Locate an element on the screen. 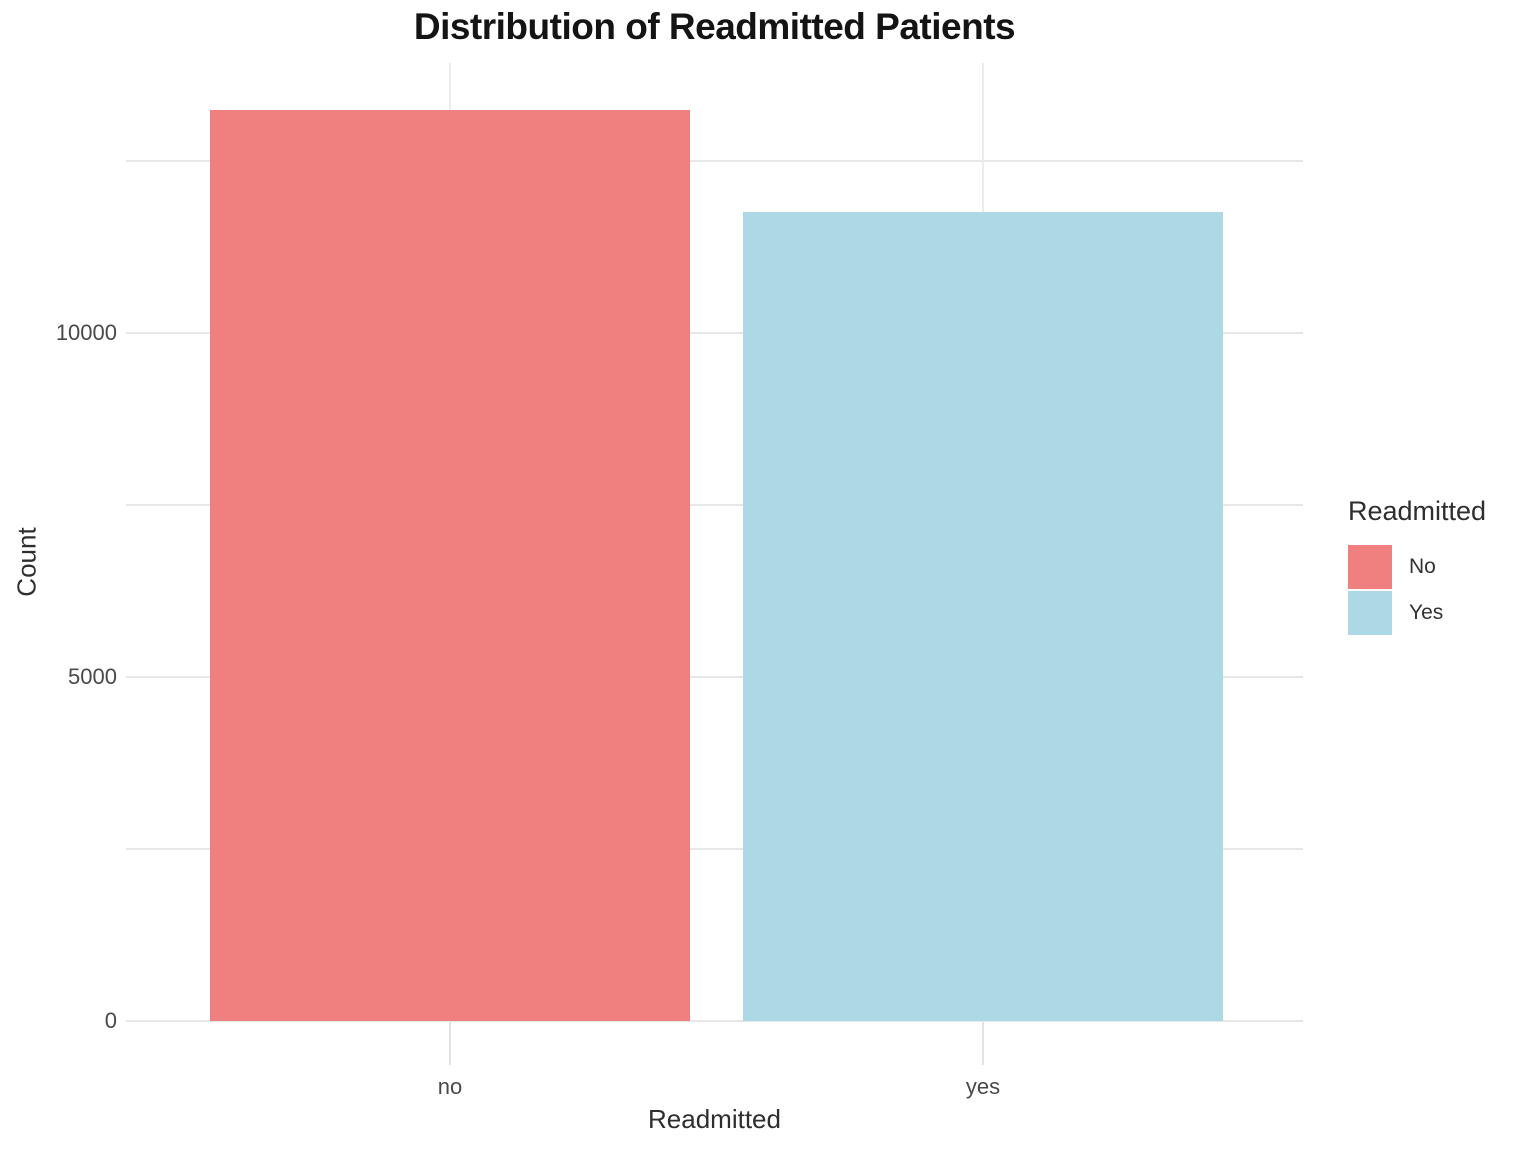  legend-swatch-no is located at coordinates (1370, 567).